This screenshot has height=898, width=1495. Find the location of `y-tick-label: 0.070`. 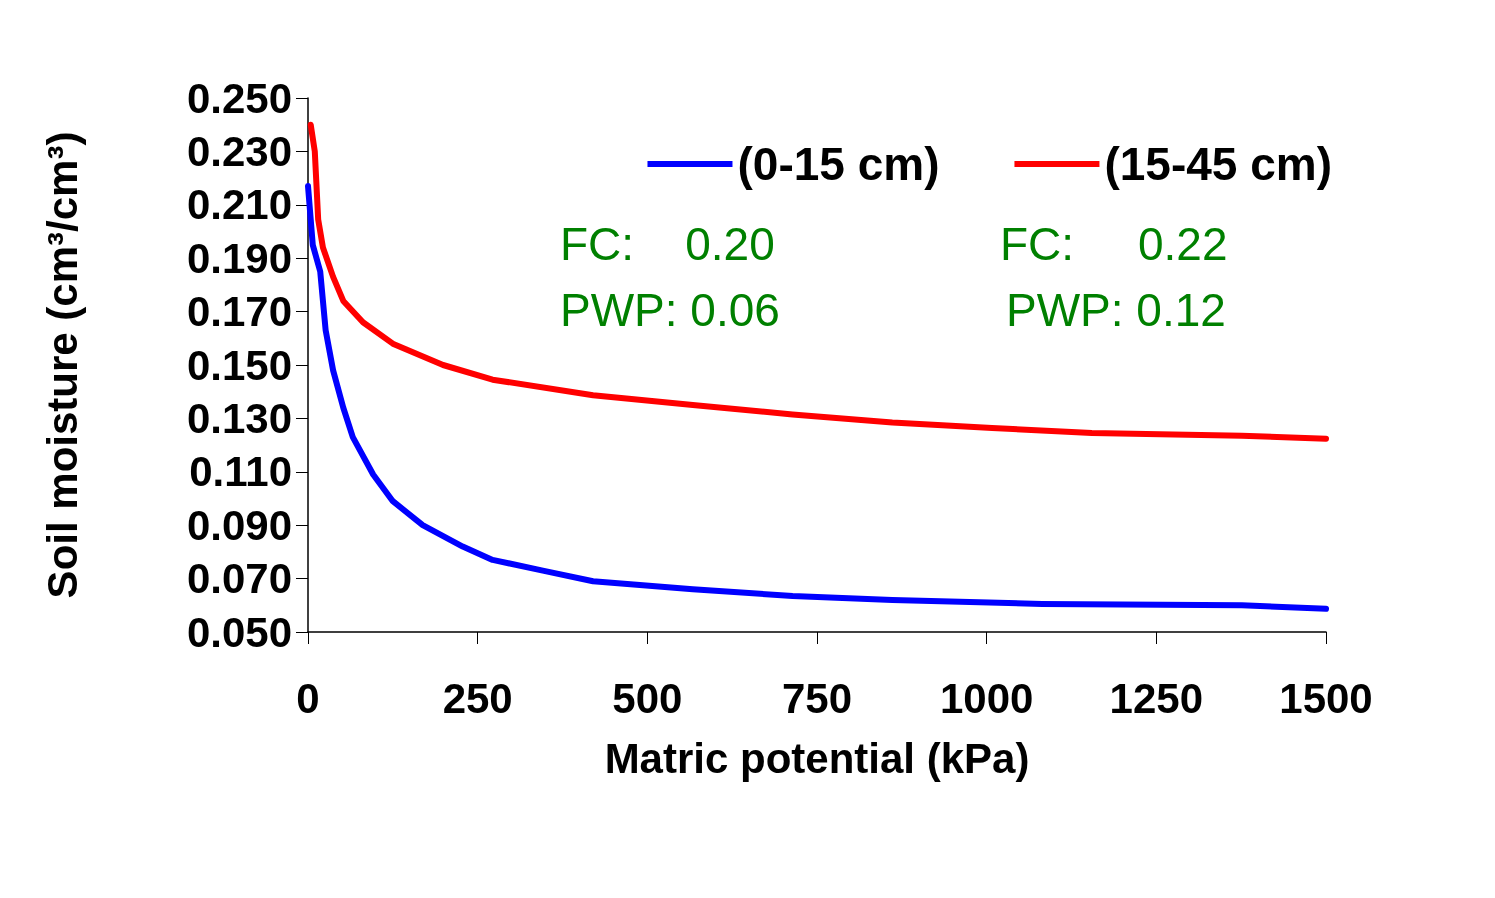

y-tick-label: 0.070 is located at coordinates (239, 579).